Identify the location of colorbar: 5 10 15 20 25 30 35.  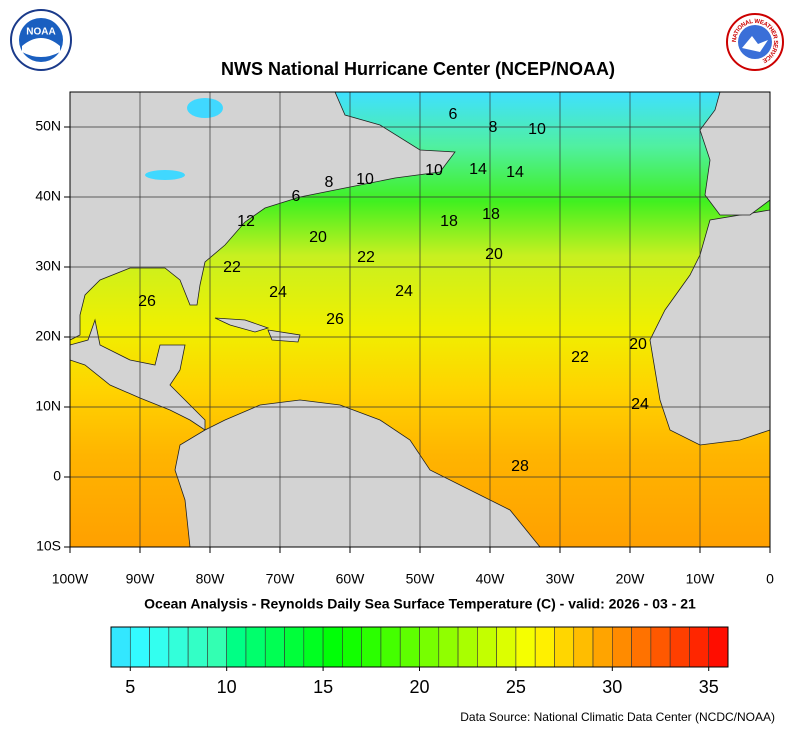
(419, 661).